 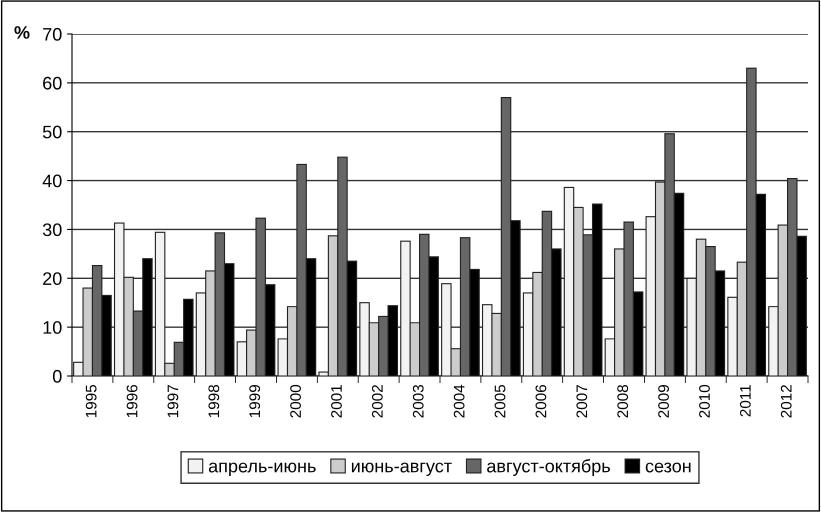 What do you see at coordinates (132, 401) in the screenshot?
I see `x-tick-label: 1996` at bounding box center [132, 401].